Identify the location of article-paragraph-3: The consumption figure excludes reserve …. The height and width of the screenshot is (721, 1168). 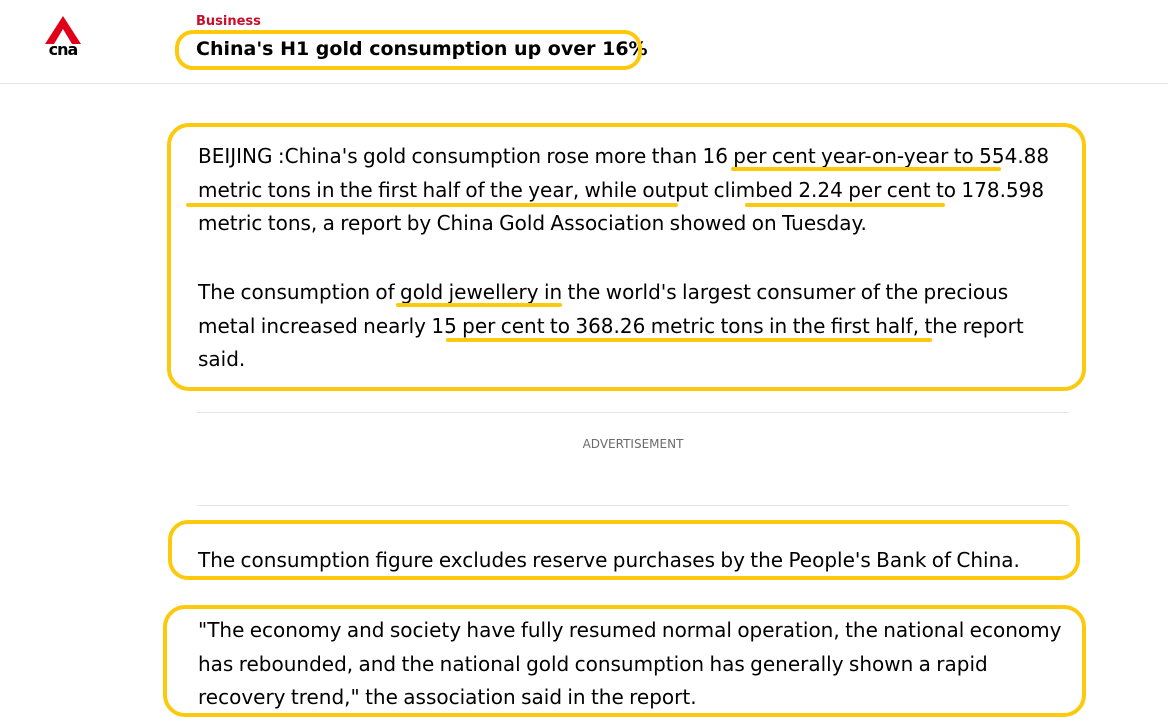
(609, 560).